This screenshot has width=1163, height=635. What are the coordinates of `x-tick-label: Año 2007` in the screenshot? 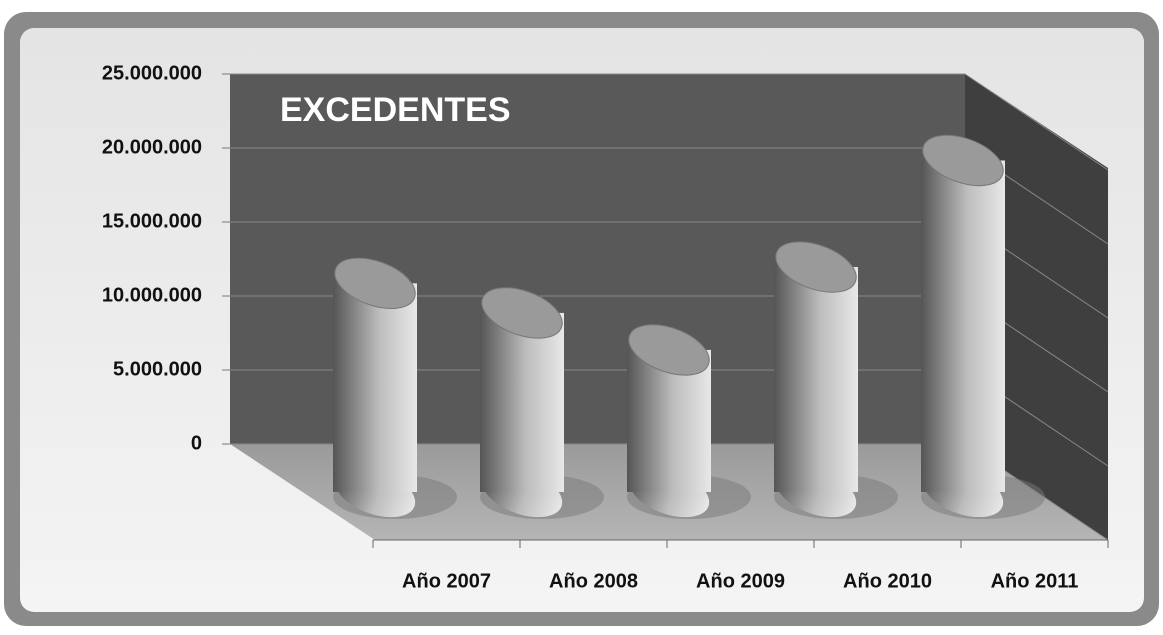 It's located at (446, 581).